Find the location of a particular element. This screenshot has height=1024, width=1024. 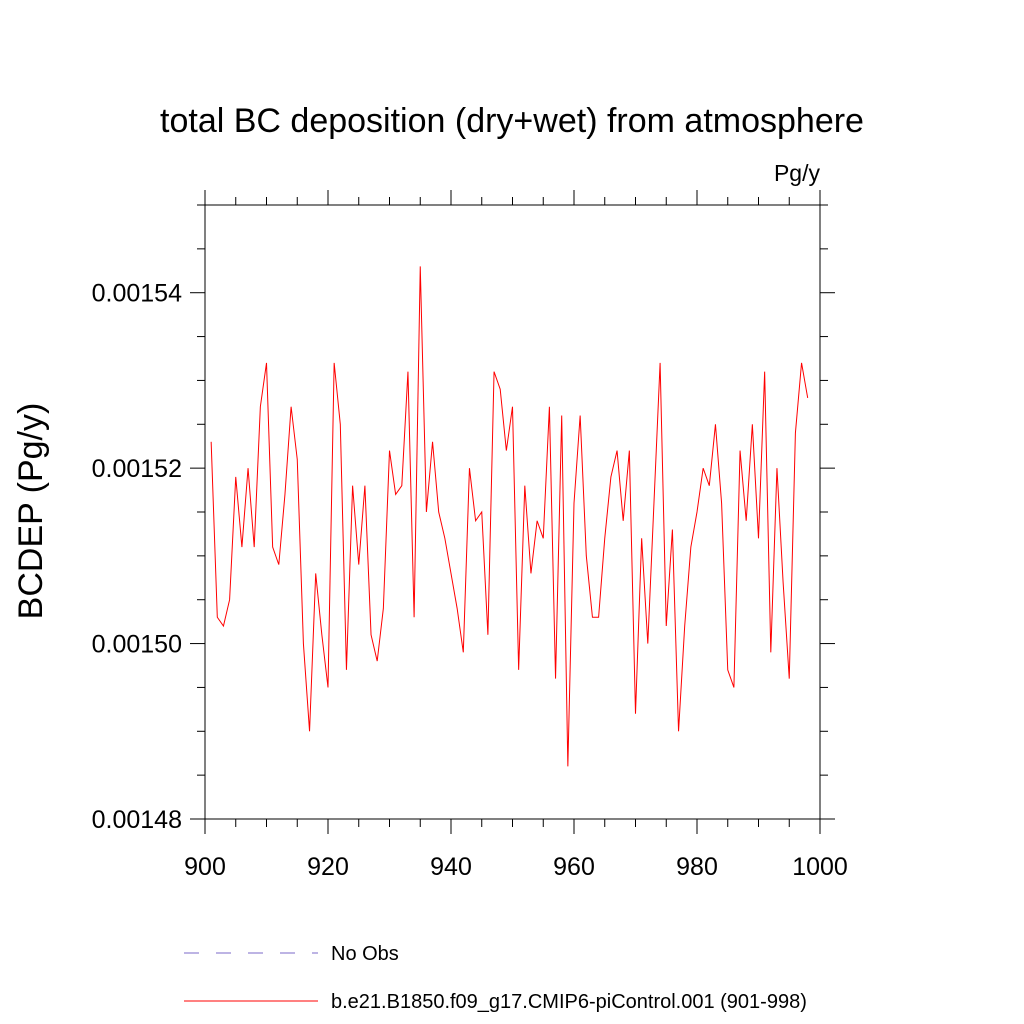

x-tick-label: 900 is located at coordinates (205, 867).